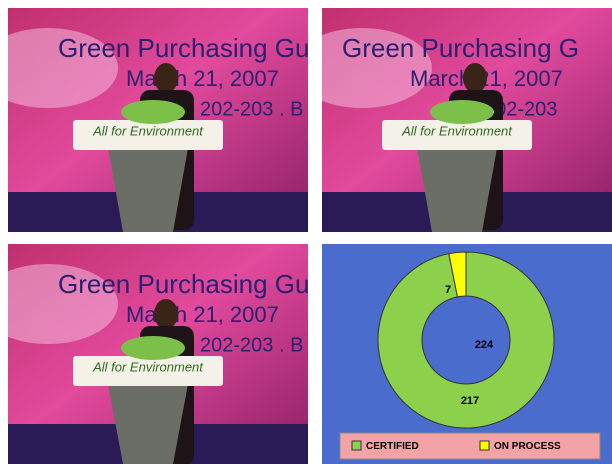  Describe the element at coordinates (470, 401) in the screenshot. I see `slice-label: 217` at that location.